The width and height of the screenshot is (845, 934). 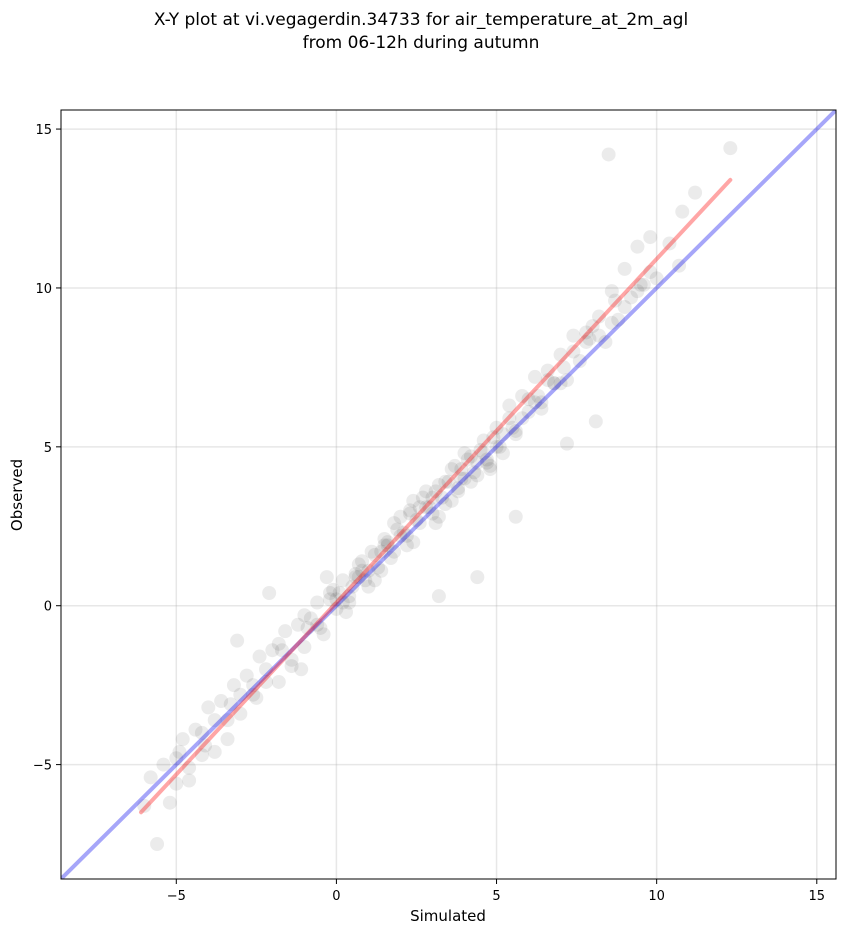 What do you see at coordinates (496, 896) in the screenshot?
I see `x-tick-label: 5` at bounding box center [496, 896].